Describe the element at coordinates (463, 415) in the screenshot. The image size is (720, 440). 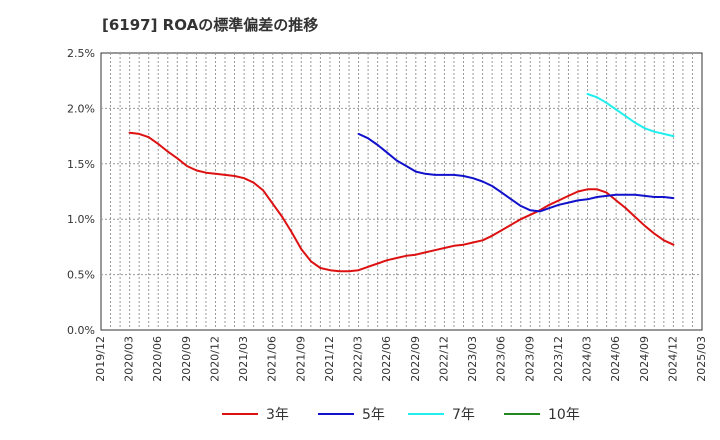
I see `legend-label: 7年` at that location.